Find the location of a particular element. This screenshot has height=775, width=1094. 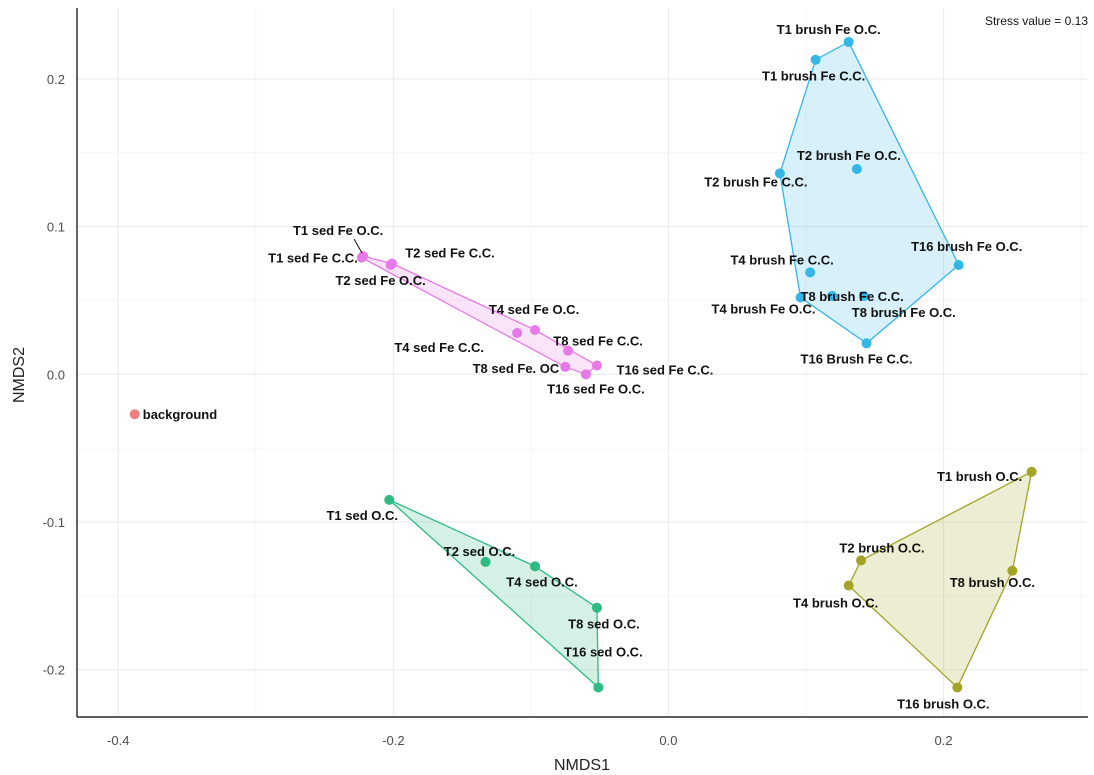

y-tick-label: 0.2 is located at coordinates (56, 79).